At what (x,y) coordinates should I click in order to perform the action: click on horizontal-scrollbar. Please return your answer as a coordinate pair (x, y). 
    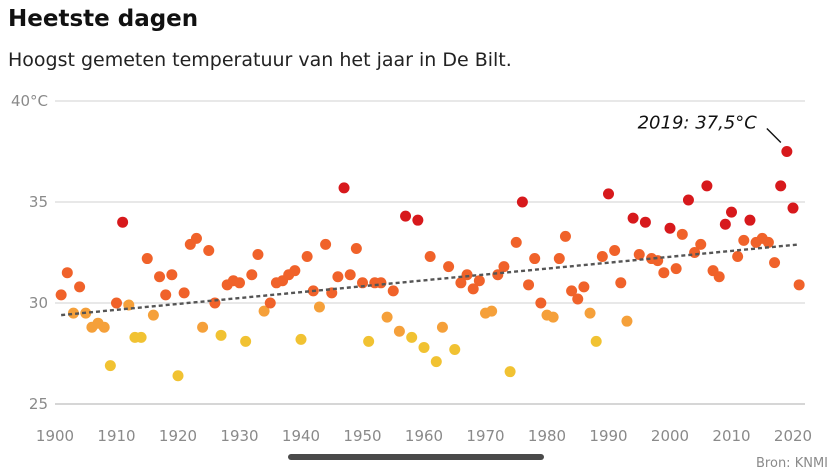
    Looking at the image, I should click on (416, 457).